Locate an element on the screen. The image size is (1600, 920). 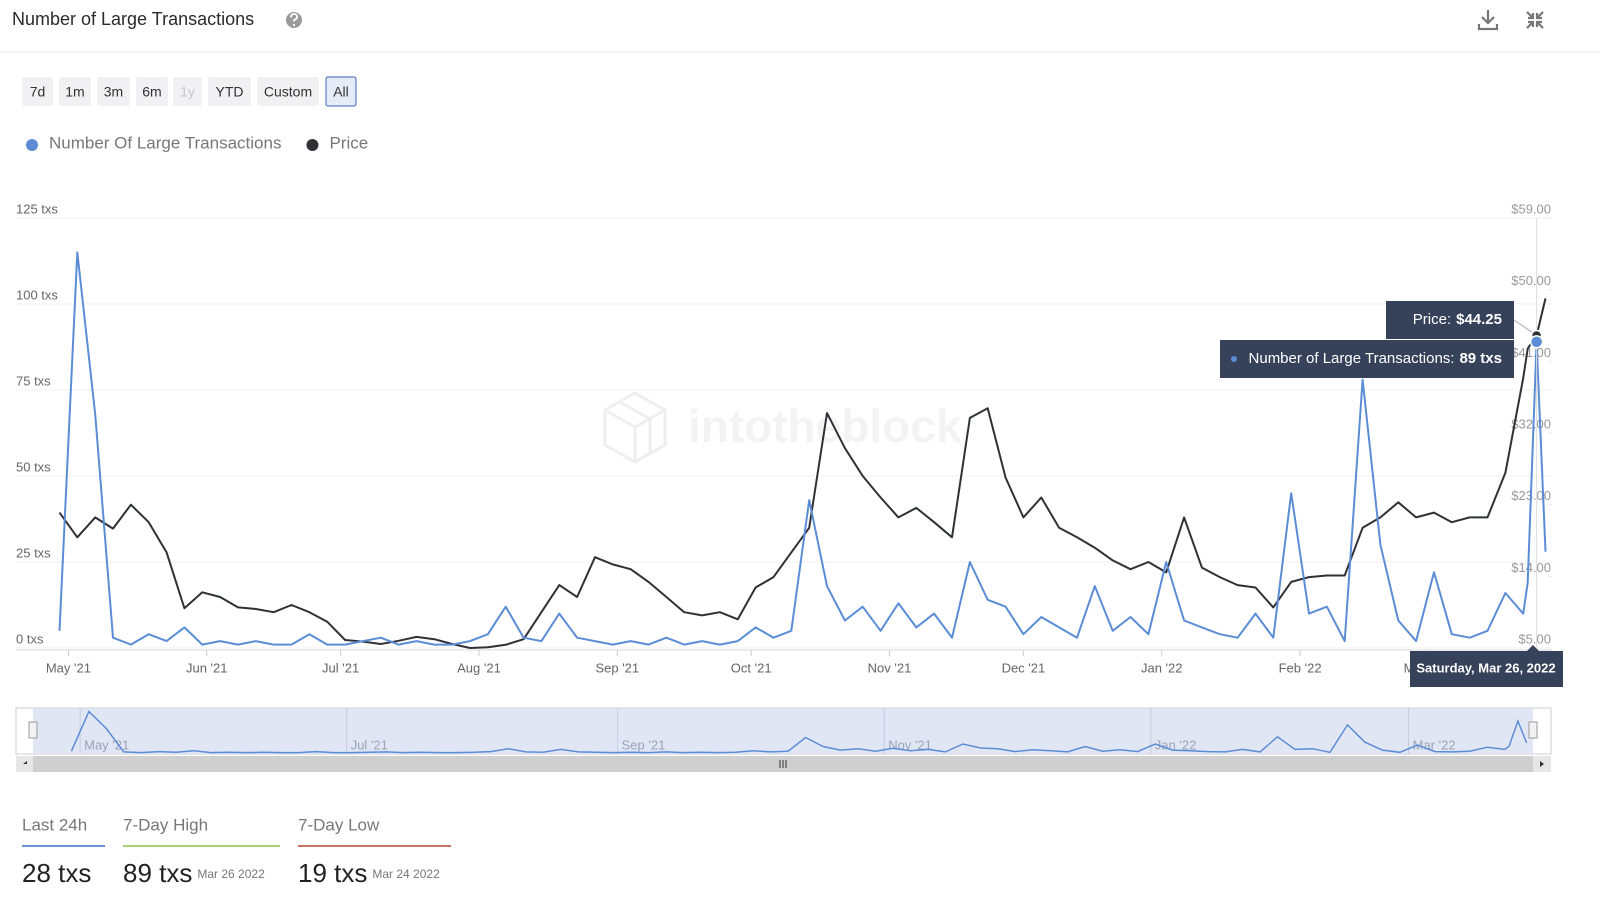
date-tooltip-bg is located at coordinates (1486, 666).